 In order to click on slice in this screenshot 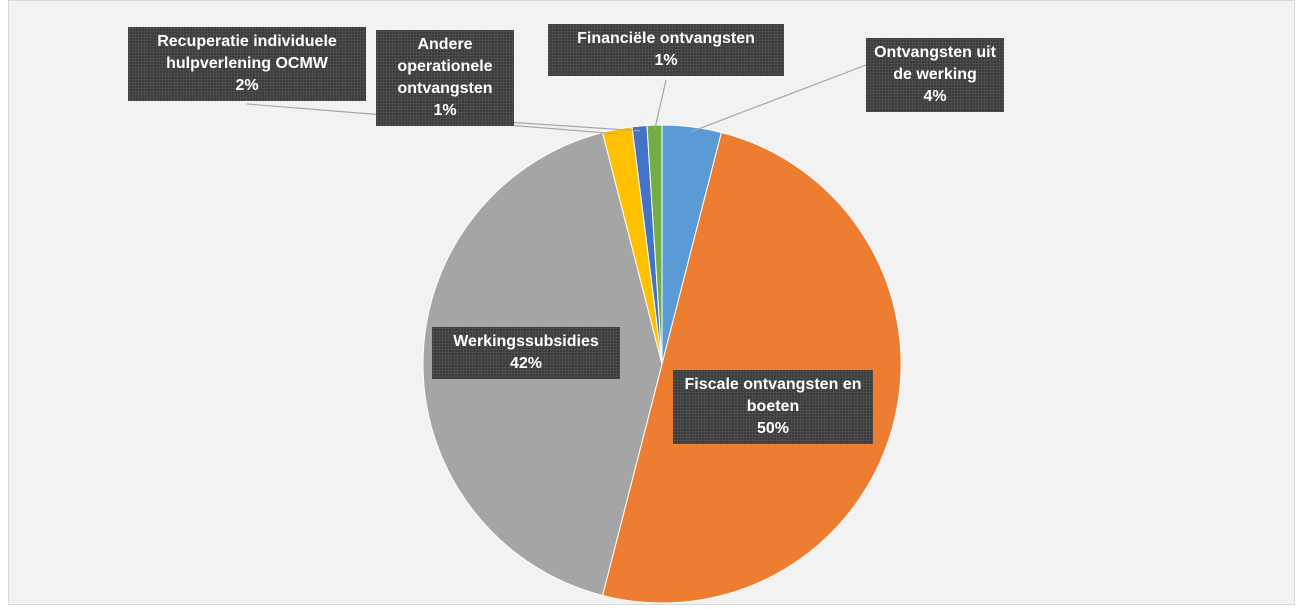, I will do `click(654, 244)`.